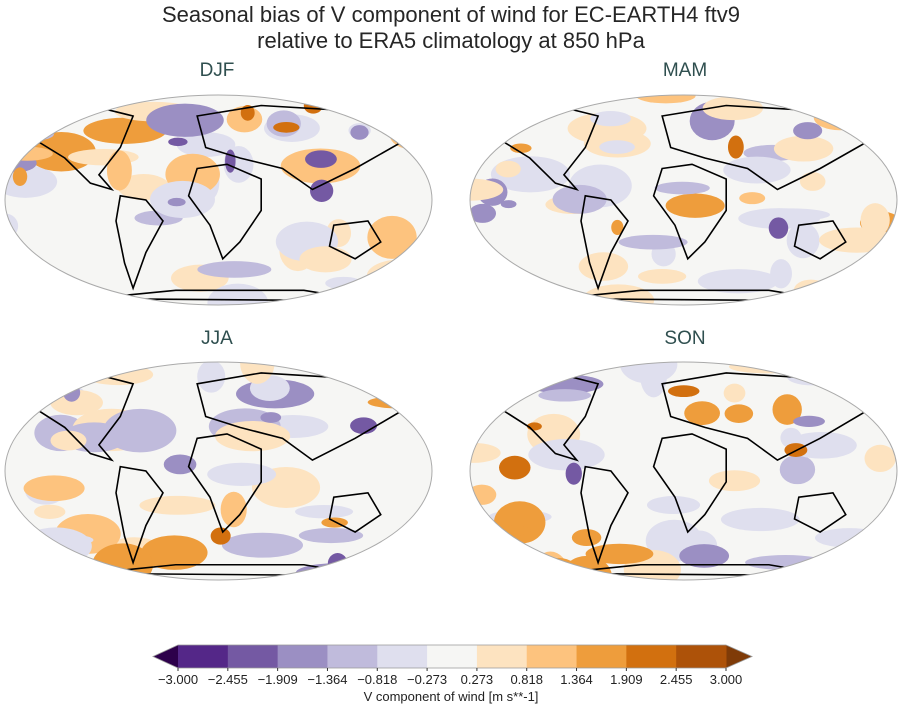  I want to click on panel-title-mam: MAM, so click(685, 70).